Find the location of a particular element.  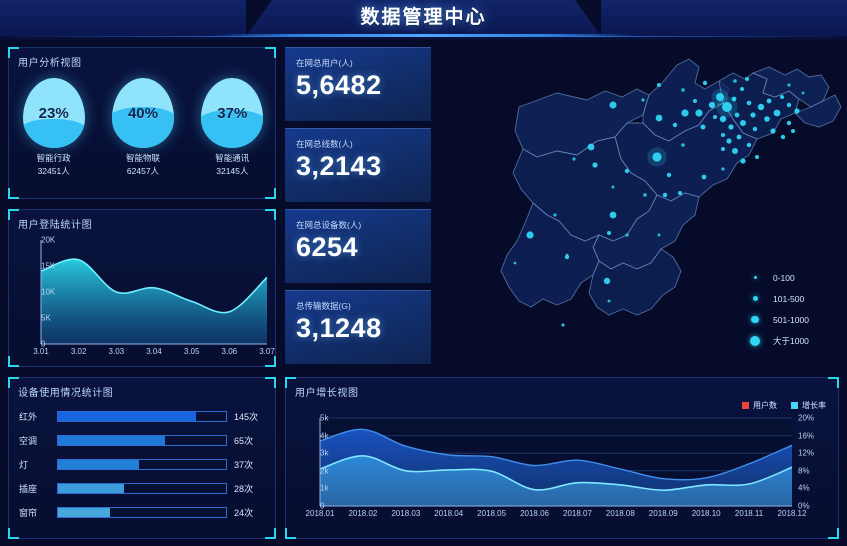

legend-item: 增长率 is located at coordinates (808, 405).